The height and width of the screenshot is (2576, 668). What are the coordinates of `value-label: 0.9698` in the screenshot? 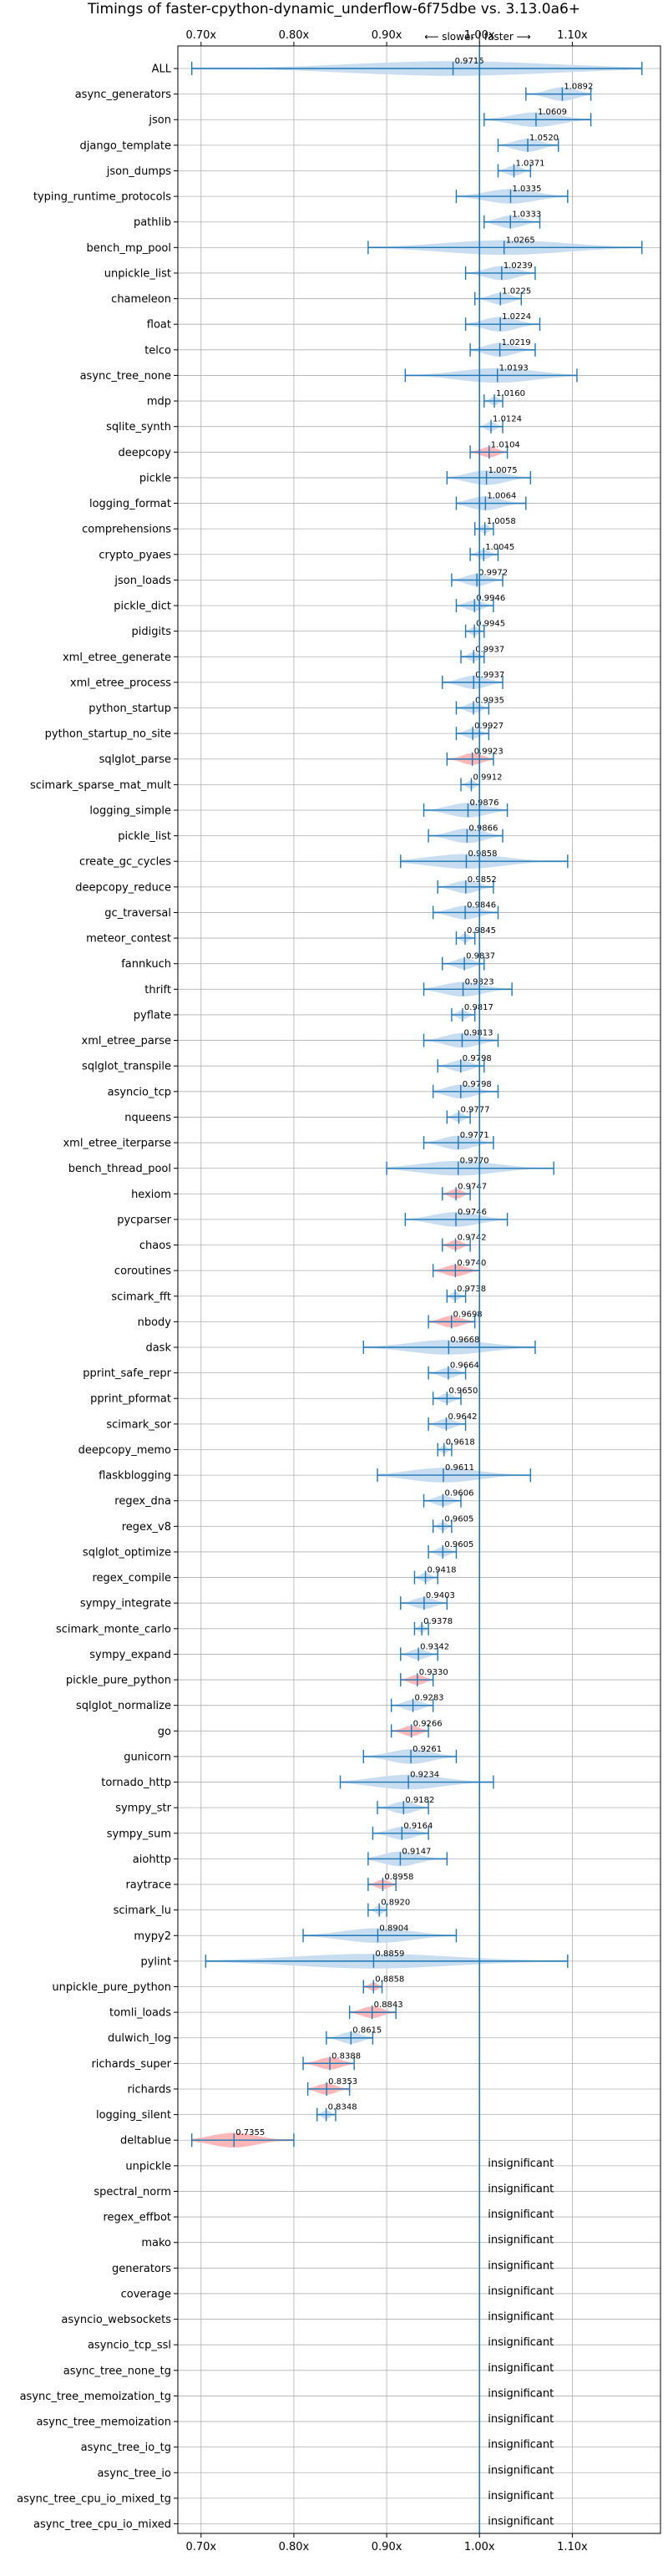 It's located at (468, 1314).